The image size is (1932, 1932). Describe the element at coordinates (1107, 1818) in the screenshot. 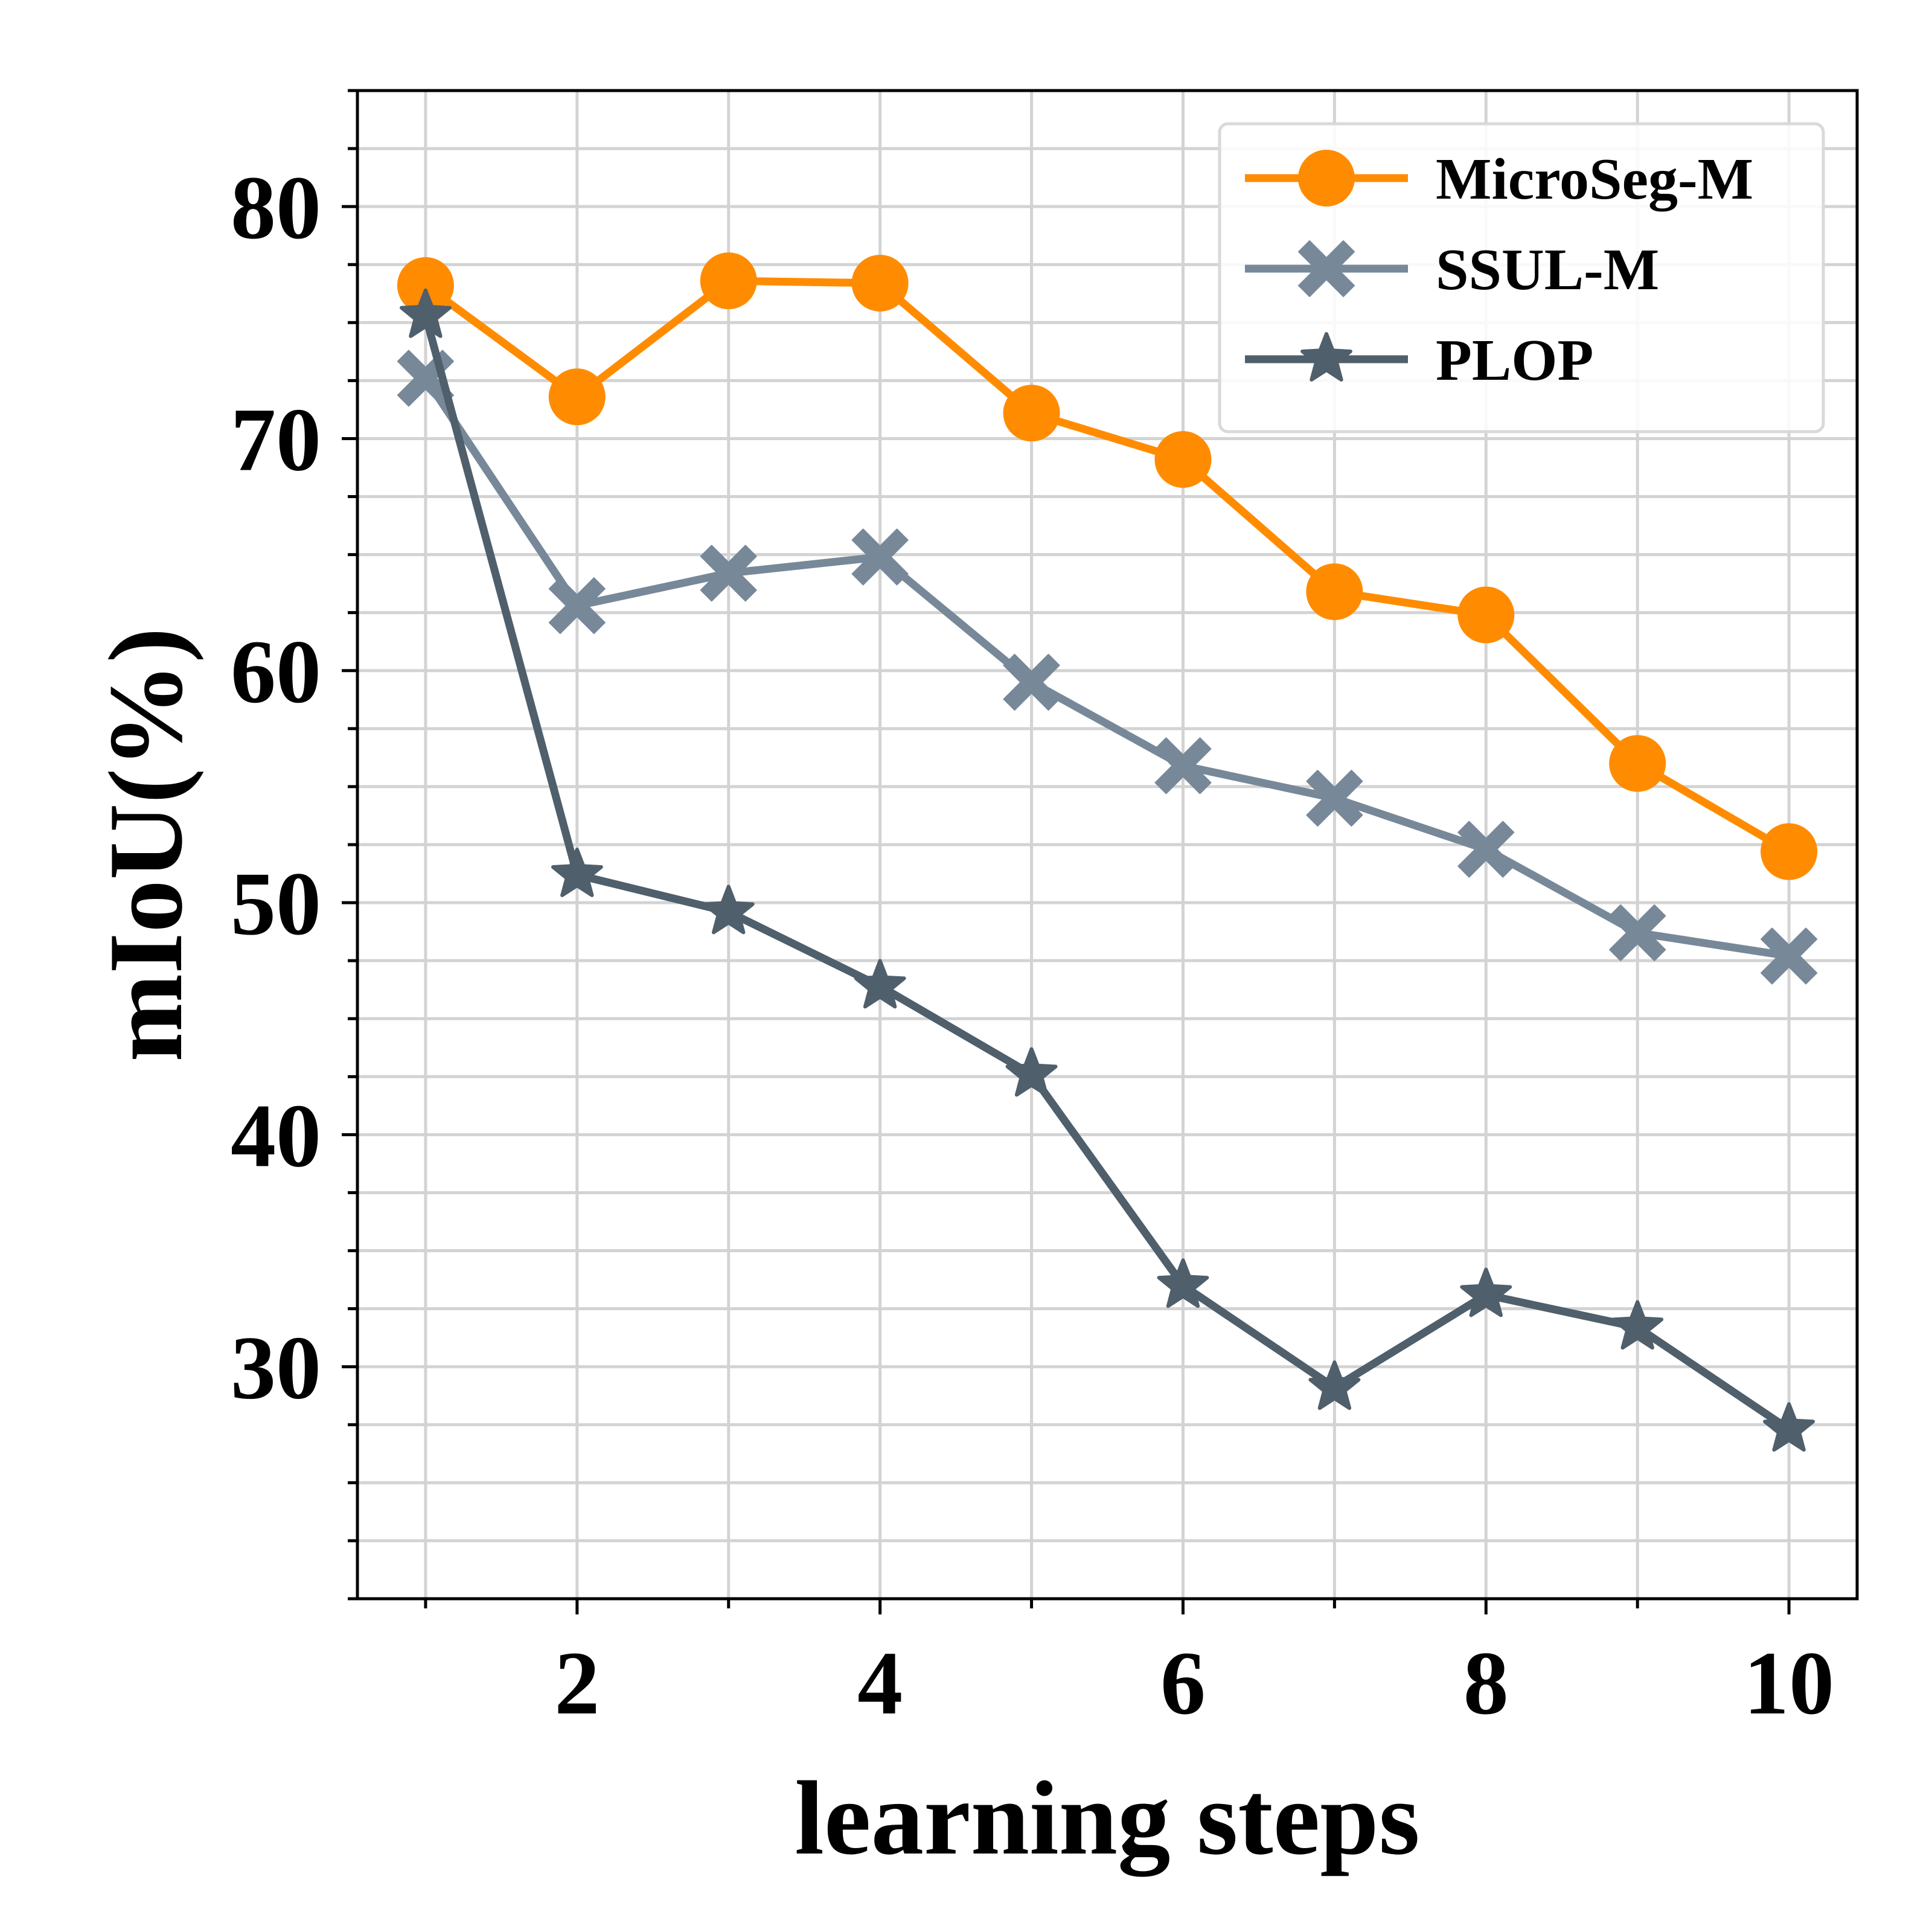

I see `x-axis-title: learning steps` at that location.